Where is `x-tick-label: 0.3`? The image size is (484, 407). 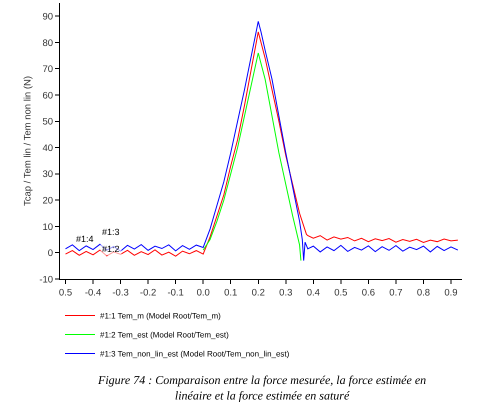
x-tick-label: 0.3 is located at coordinates (285, 292).